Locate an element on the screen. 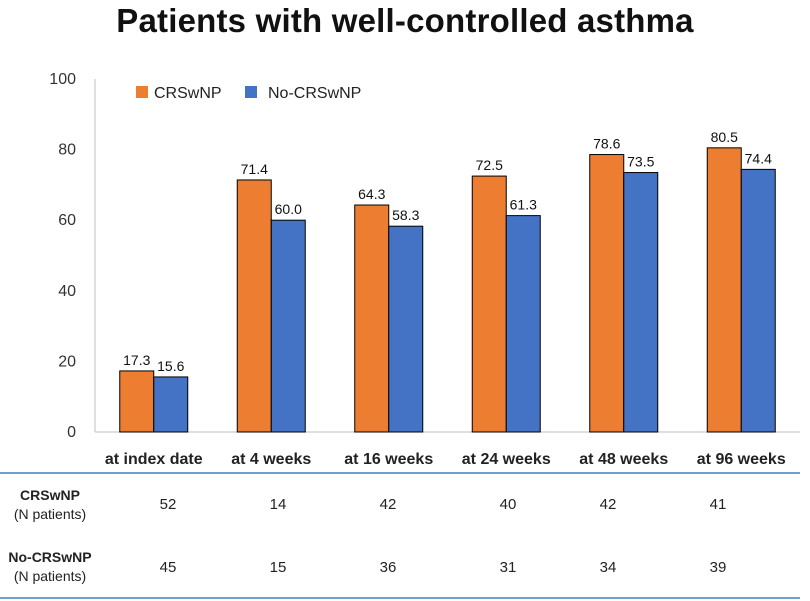 Image resolution: width=810 pixels, height=601 pixels. data-label: 15.6 is located at coordinates (170, 366).